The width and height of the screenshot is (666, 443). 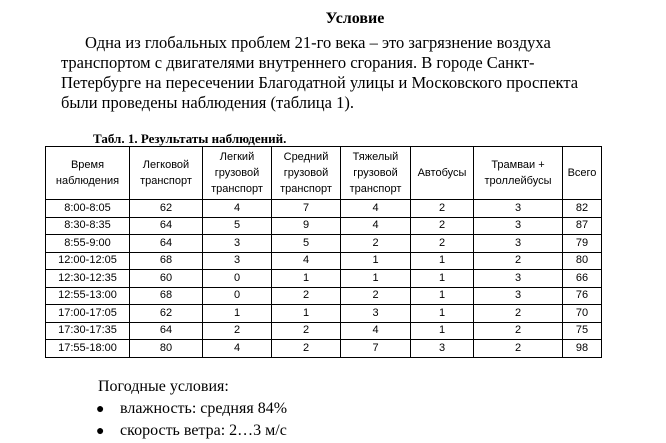 What do you see at coordinates (306, 225) in the screenshot?
I see `table-cell: 9` at bounding box center [306, 225].